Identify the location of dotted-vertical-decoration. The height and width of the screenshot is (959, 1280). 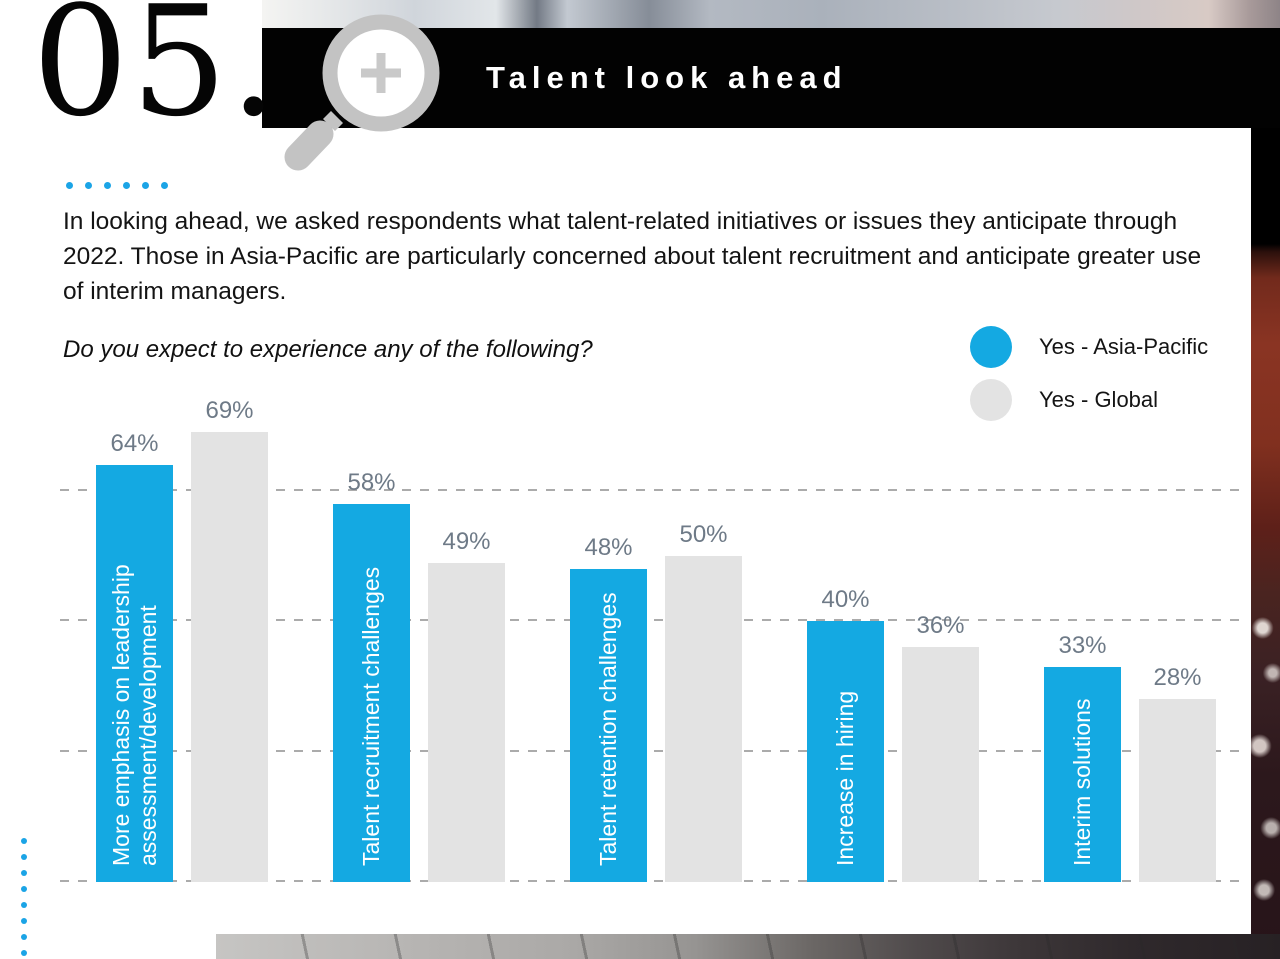
(24, 897).